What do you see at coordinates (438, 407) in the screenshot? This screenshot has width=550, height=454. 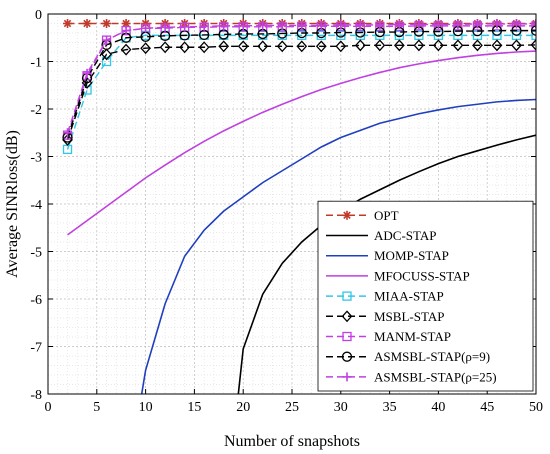 I see `x-tick-label: 40` at bounding box center [438, 407].